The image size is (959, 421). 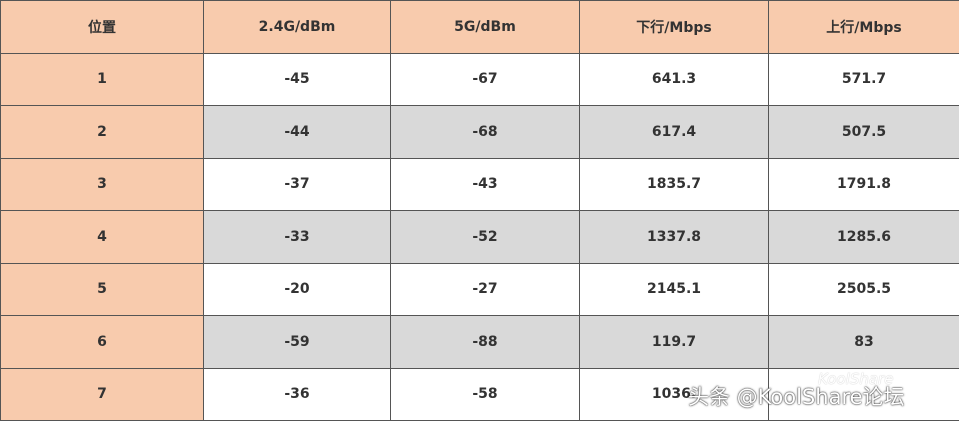 I want to click on table-cell: -59, so click(x=297, y=342).